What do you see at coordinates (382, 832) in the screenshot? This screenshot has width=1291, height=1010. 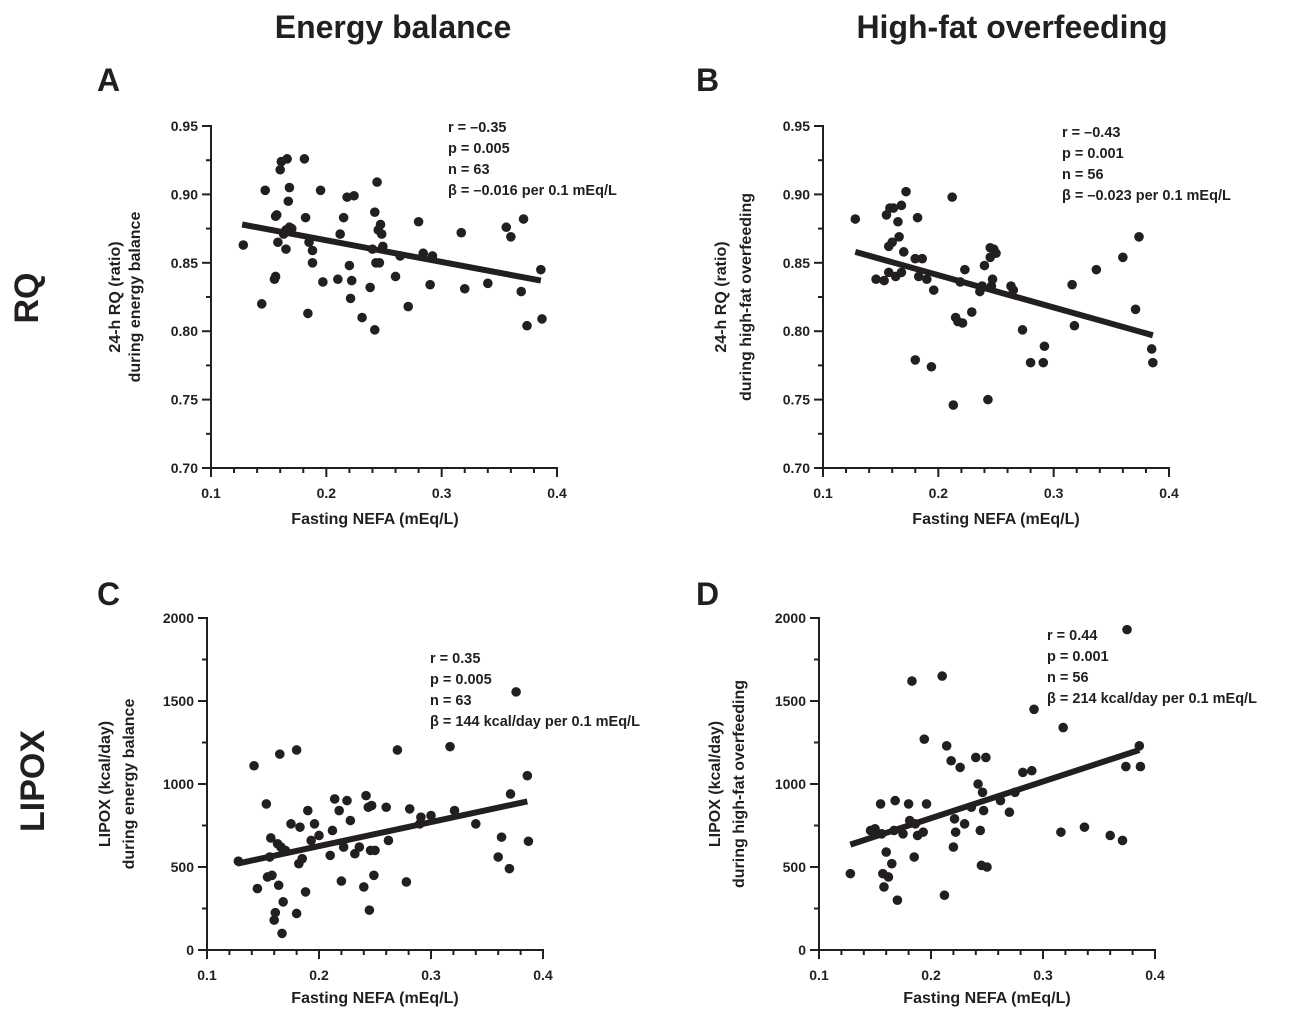 I see `regression-line-c` at bounding box center [382, 832].